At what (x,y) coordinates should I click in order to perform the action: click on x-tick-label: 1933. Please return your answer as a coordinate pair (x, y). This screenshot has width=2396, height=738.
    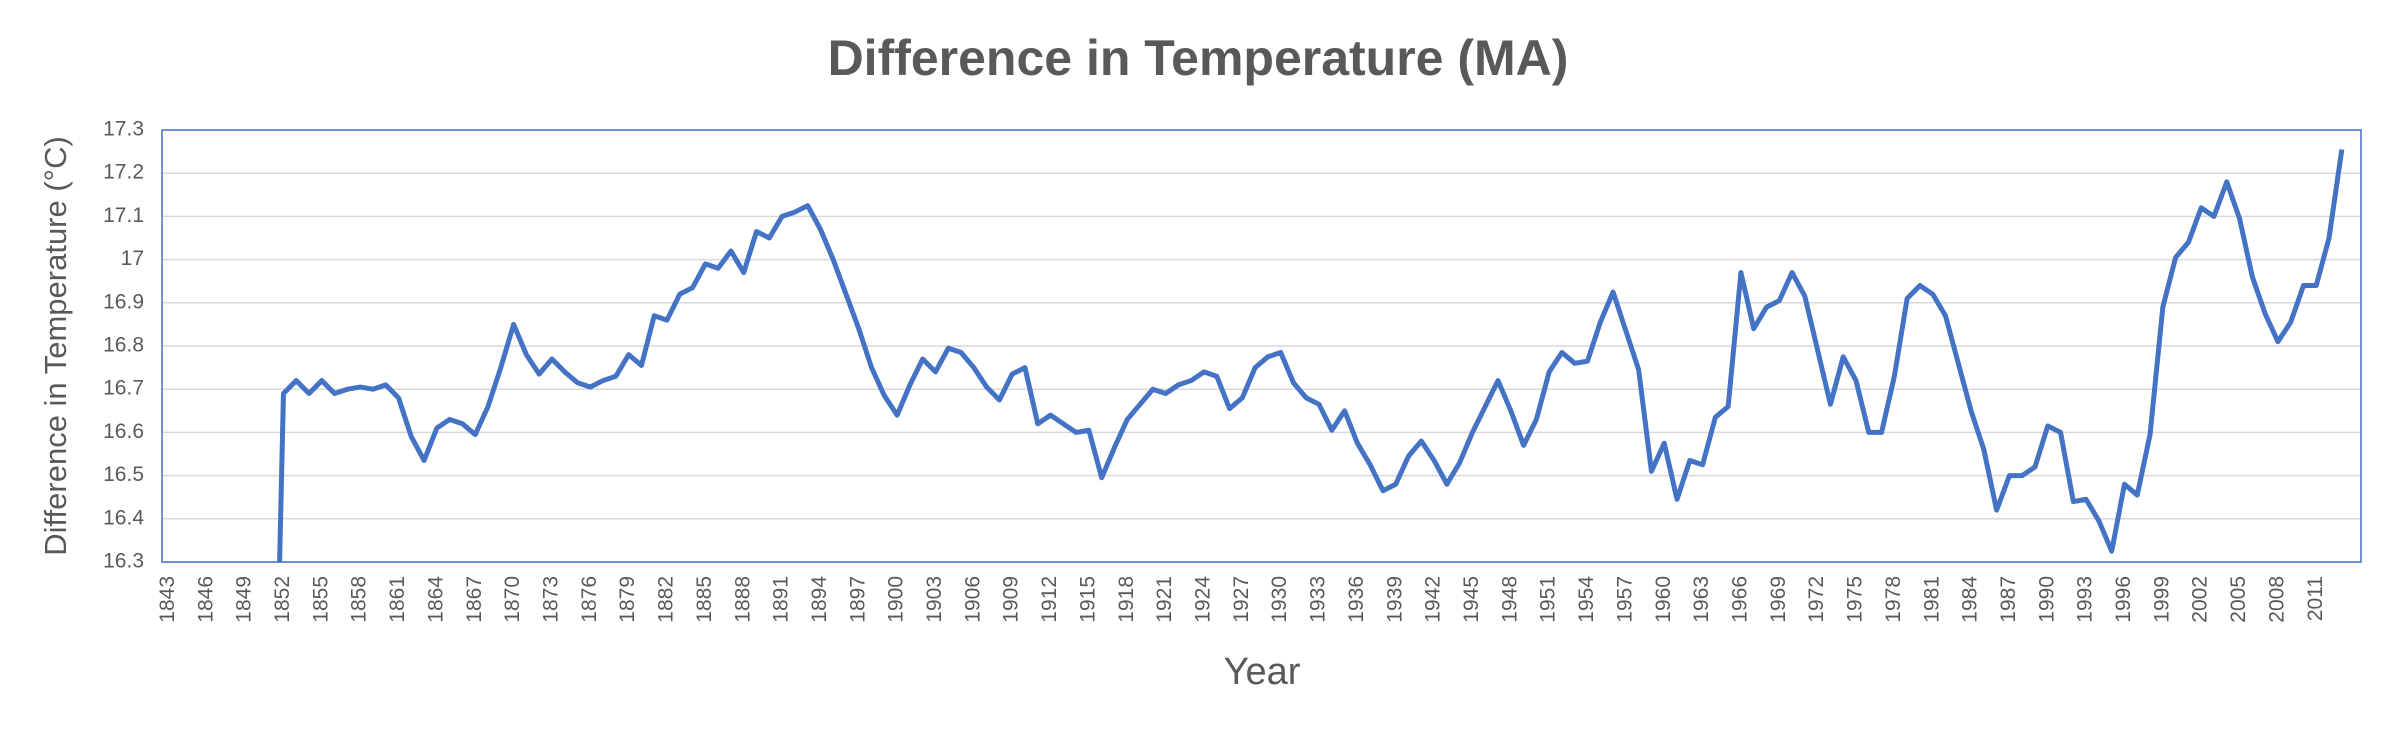
    Looking at the image, I should click on (1318, 599).